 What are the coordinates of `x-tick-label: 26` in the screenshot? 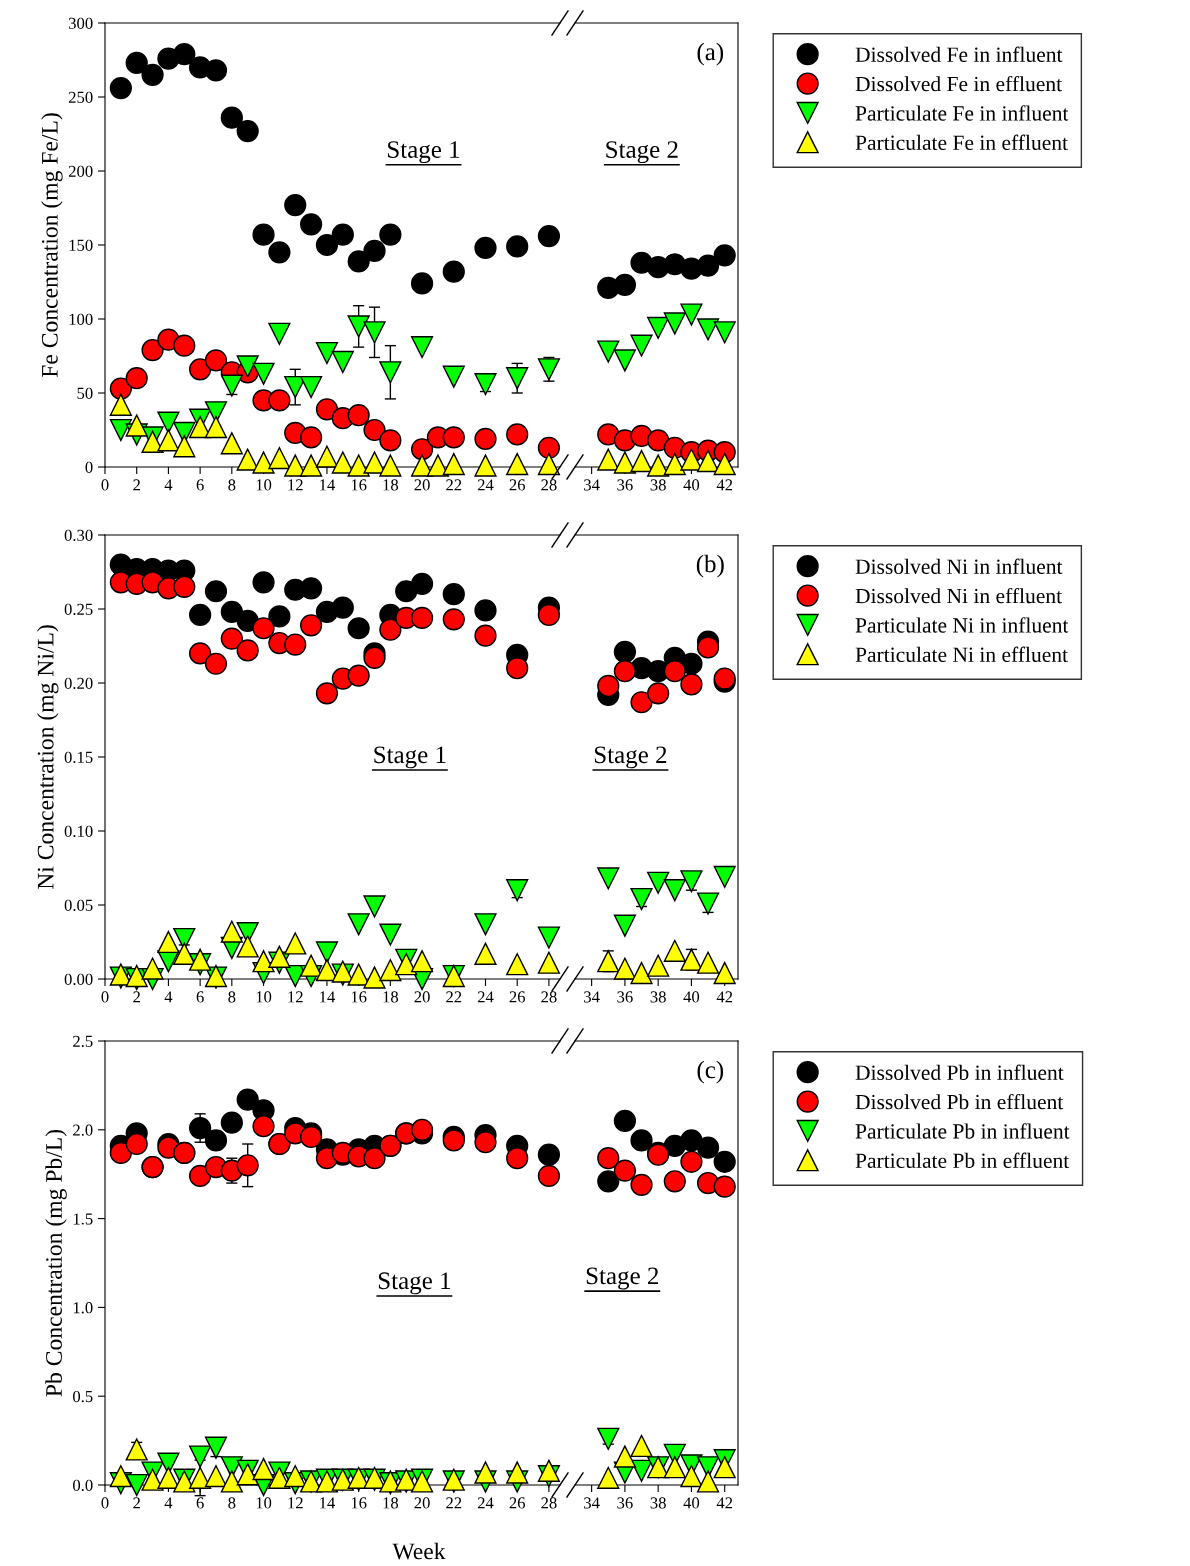 It's located at (517, 485).